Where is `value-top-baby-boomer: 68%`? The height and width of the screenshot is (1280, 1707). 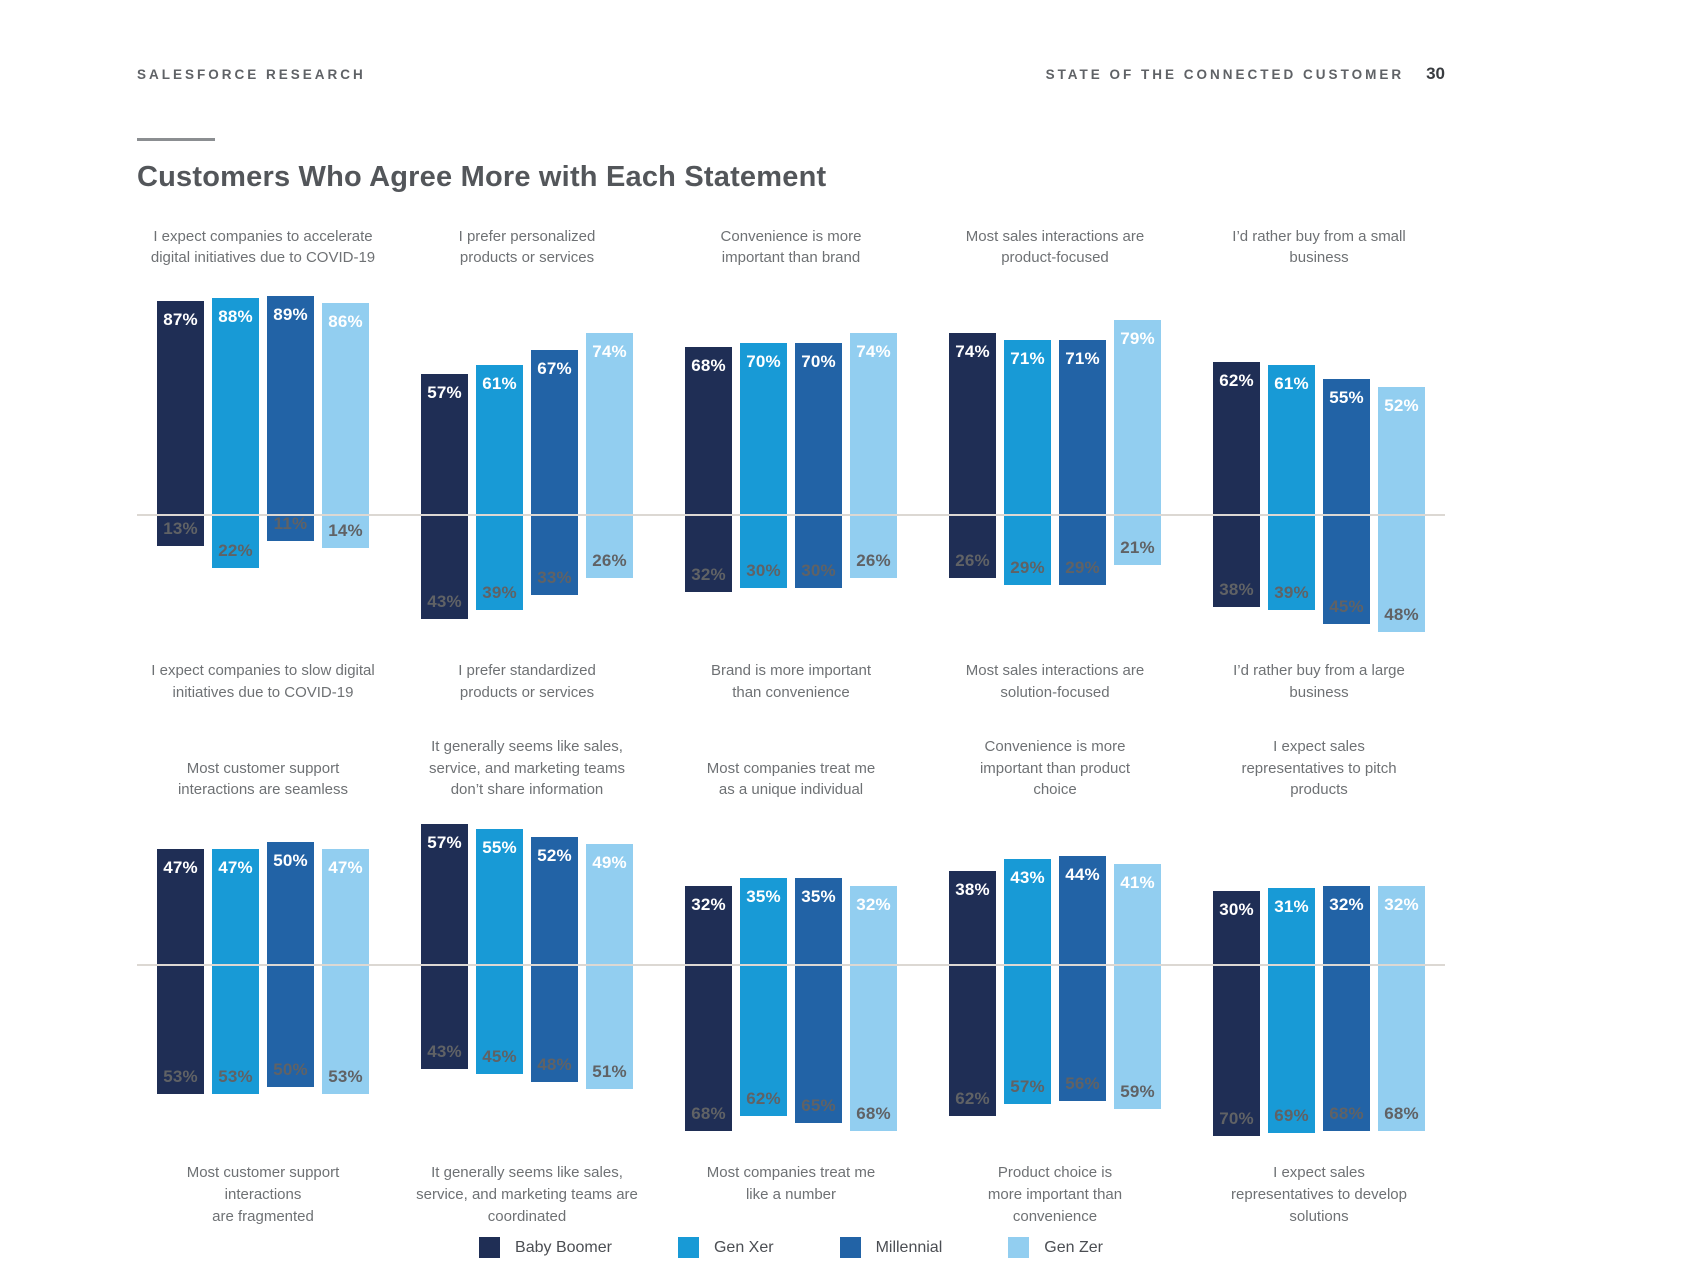
value-top-baby-boomer: 68% is located at coordinates (708, 366).